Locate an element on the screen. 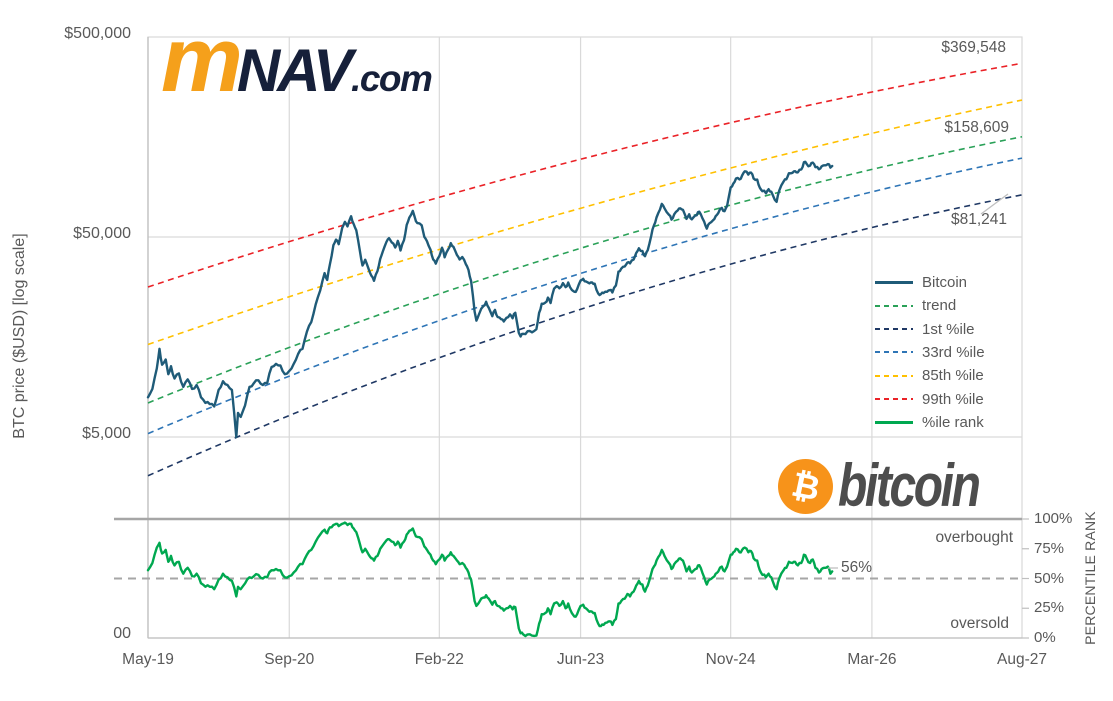 The width and height of the screenshot is (1113, 701). legend-item-99th-ile: 99th %ile is located at coordinates (929, 399).